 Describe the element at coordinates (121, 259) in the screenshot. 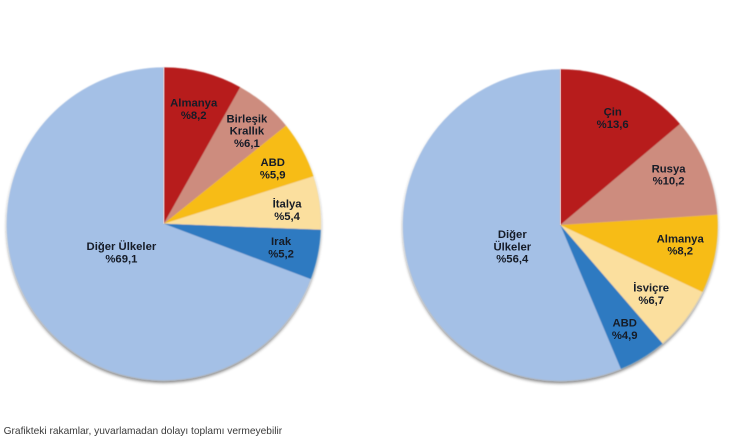

I see `svg-text: %69,1` at that location.